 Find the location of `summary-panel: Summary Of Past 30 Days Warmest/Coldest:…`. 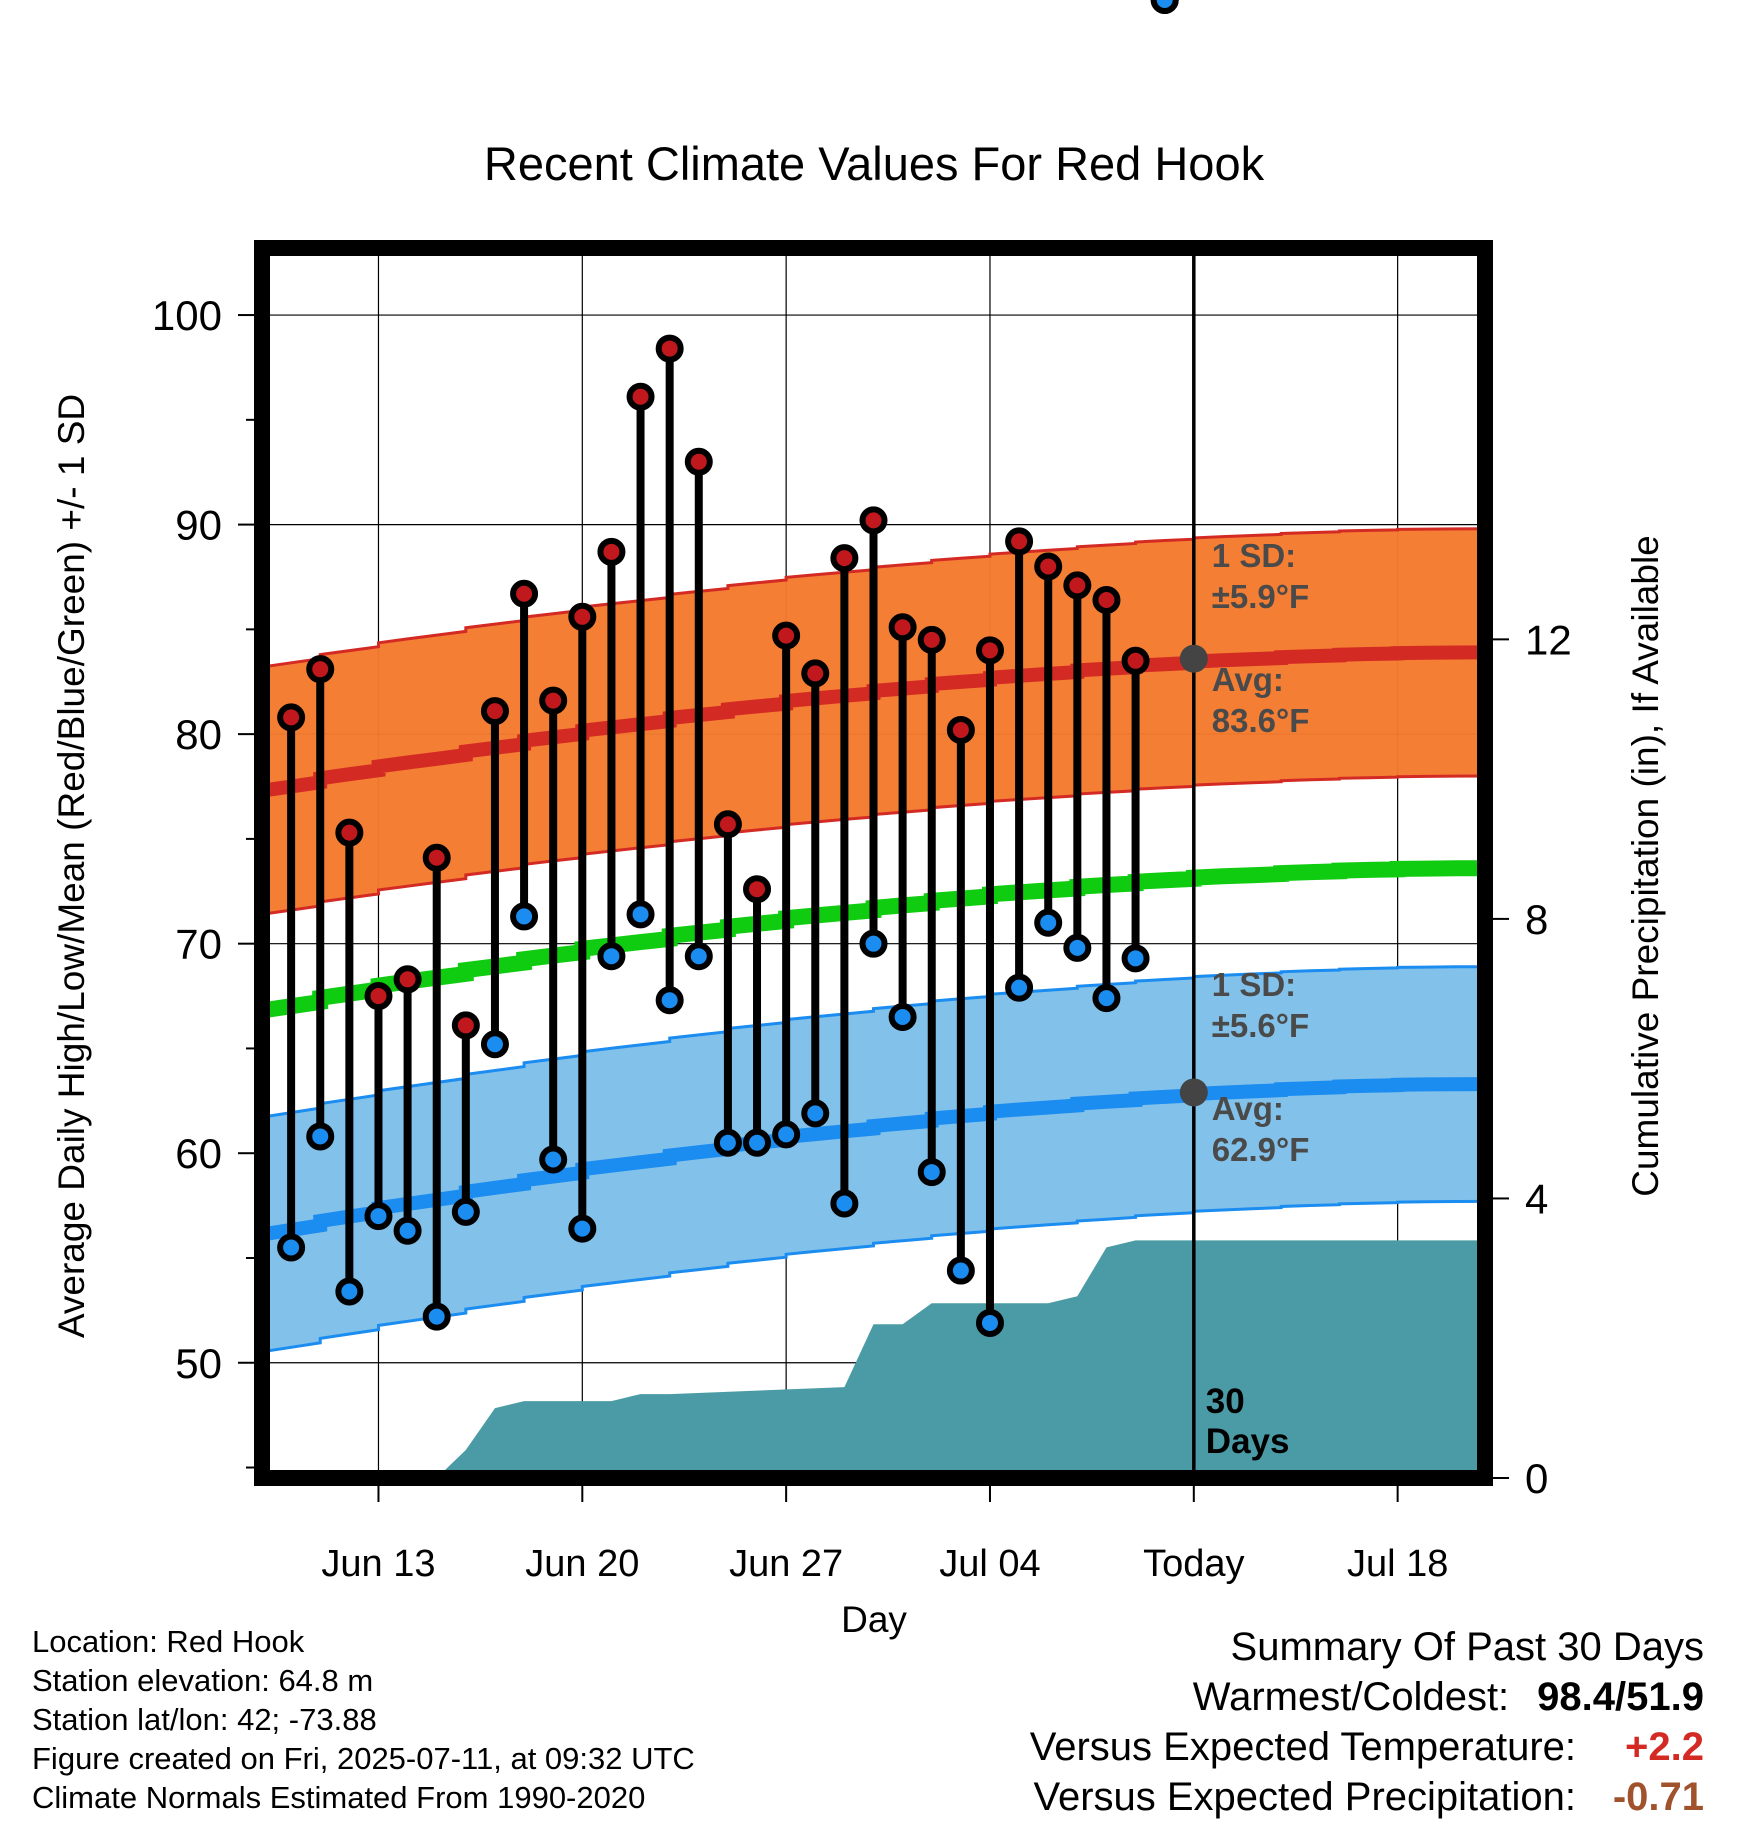

summary-panel: Summary Of Past 30 Days Warmest/Coldest:… is located at coordinates (1367, 1722).